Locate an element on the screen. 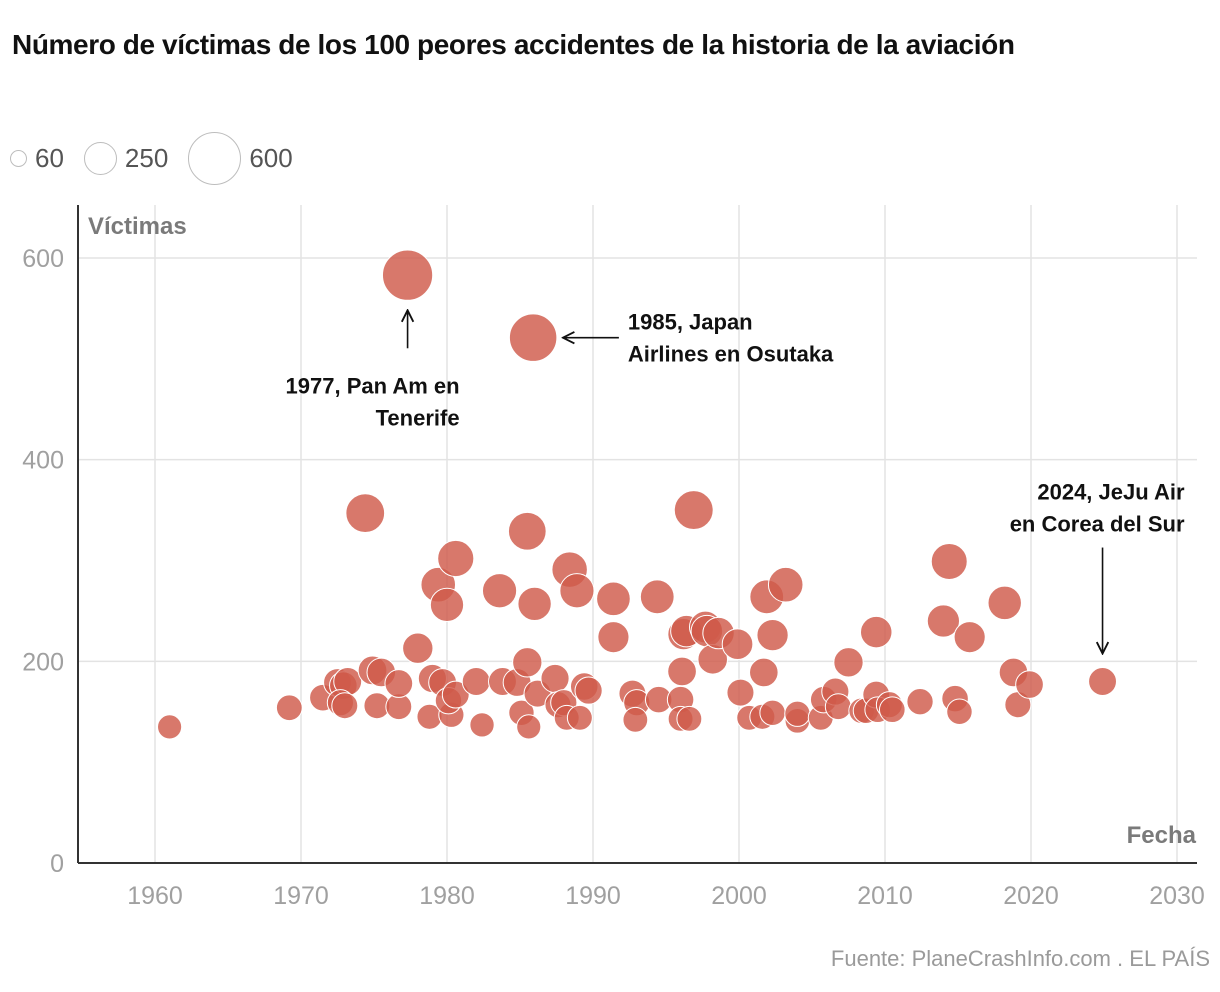  y-tick-label: 400 is located at coordinates (43, 461).